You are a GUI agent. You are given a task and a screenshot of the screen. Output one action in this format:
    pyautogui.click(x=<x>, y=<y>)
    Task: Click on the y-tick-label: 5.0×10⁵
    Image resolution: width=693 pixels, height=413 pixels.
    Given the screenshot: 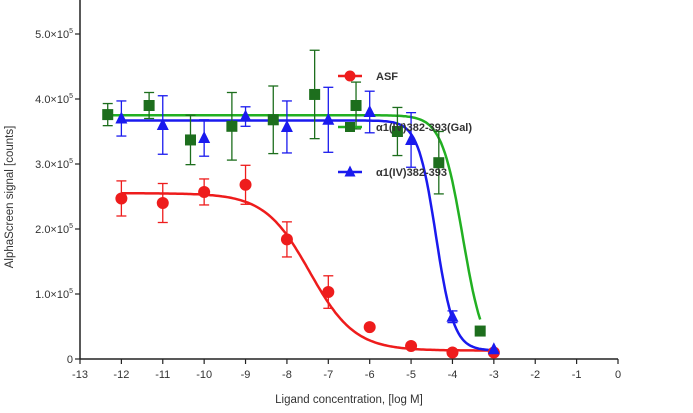 What is the action you would take?
    pyautogui.click(x=54, y=34)
    